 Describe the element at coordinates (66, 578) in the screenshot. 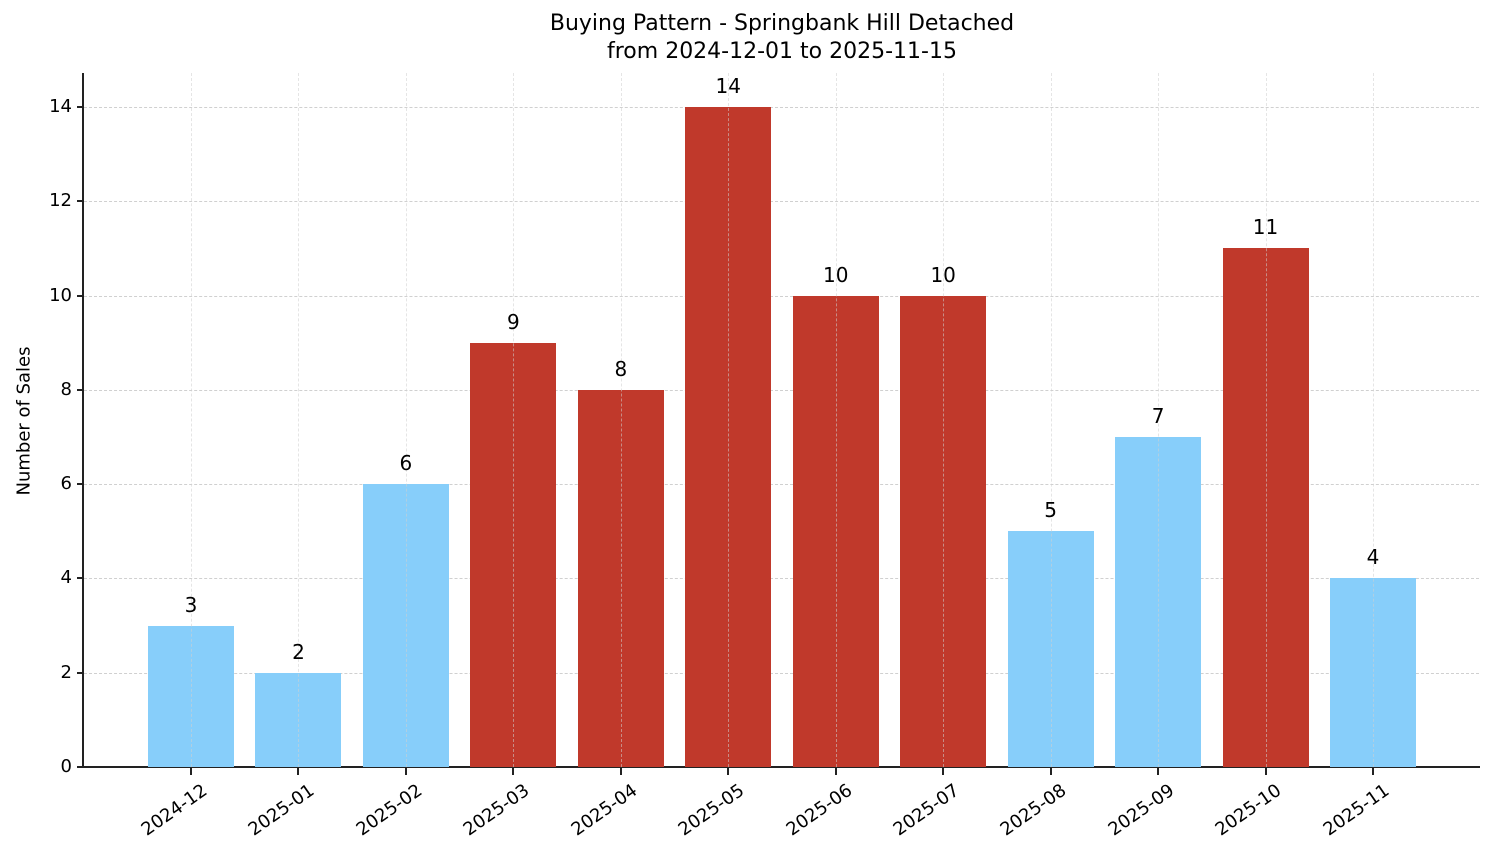

I see `y-tick-label: 4` at that location.